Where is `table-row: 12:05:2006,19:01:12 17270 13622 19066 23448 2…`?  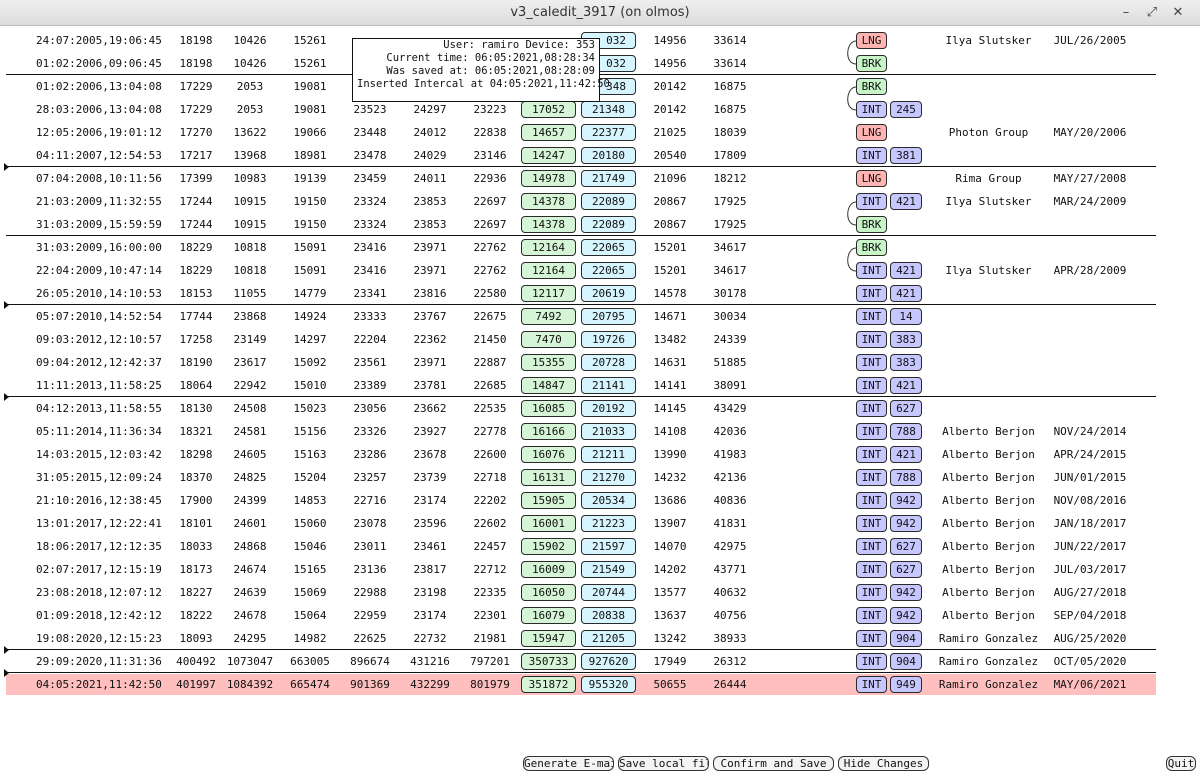
table-row: 12:05:2006,19:01:12 17270 13622 19066 23448 2… is located at coordinates (600, 132).